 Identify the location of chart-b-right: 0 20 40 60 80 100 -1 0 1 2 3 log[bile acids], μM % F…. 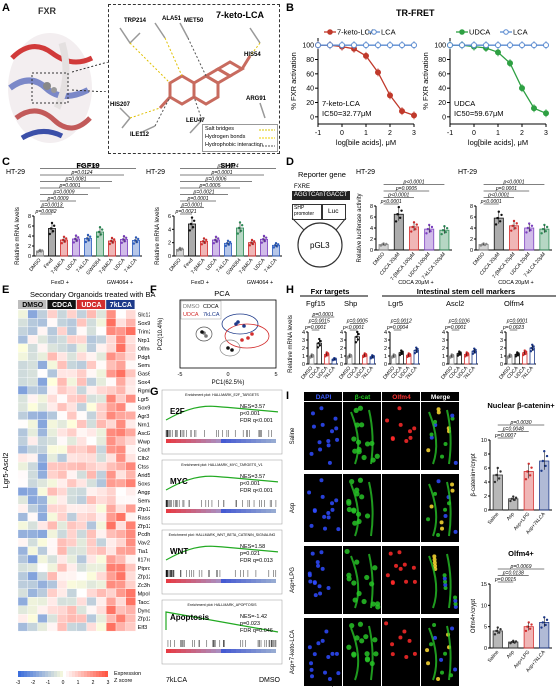
(485, 87).